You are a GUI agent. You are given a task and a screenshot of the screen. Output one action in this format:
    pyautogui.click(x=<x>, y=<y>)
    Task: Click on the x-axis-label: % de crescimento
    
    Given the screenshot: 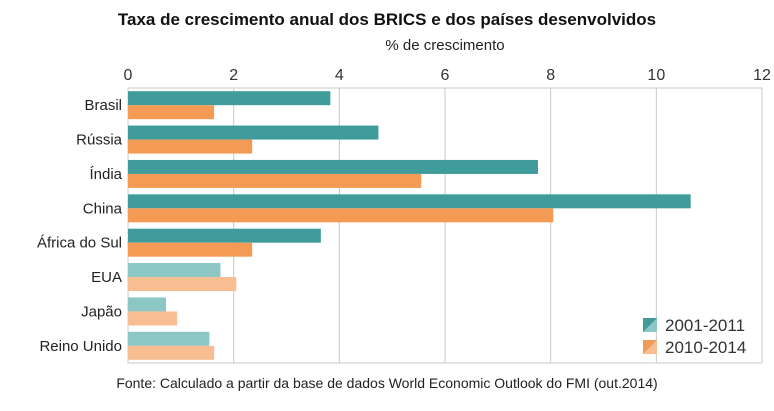 What is the action you would take?
    pyautogui.click(x=445, y=45)
    